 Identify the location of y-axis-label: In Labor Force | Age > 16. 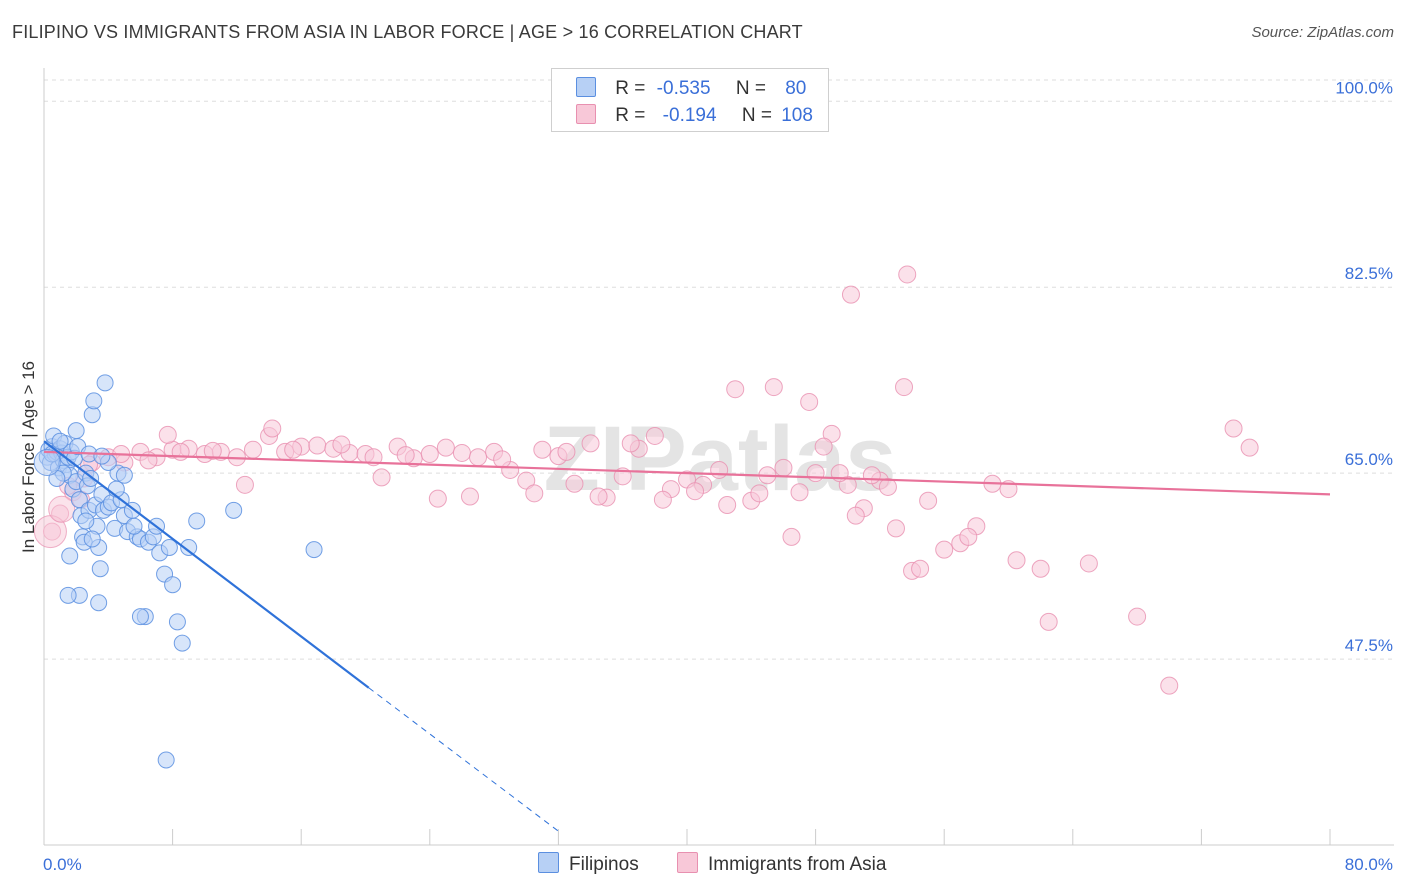
(28, 457).